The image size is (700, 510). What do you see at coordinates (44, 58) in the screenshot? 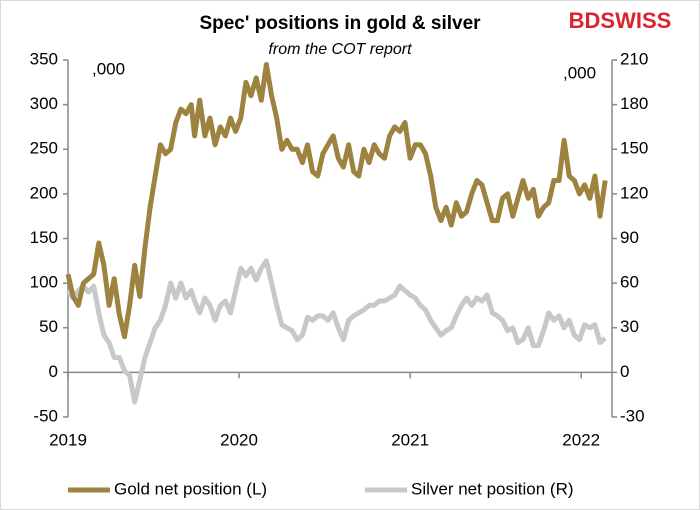
I see `y-tick-label: 350` at bounding box center [44, 58].